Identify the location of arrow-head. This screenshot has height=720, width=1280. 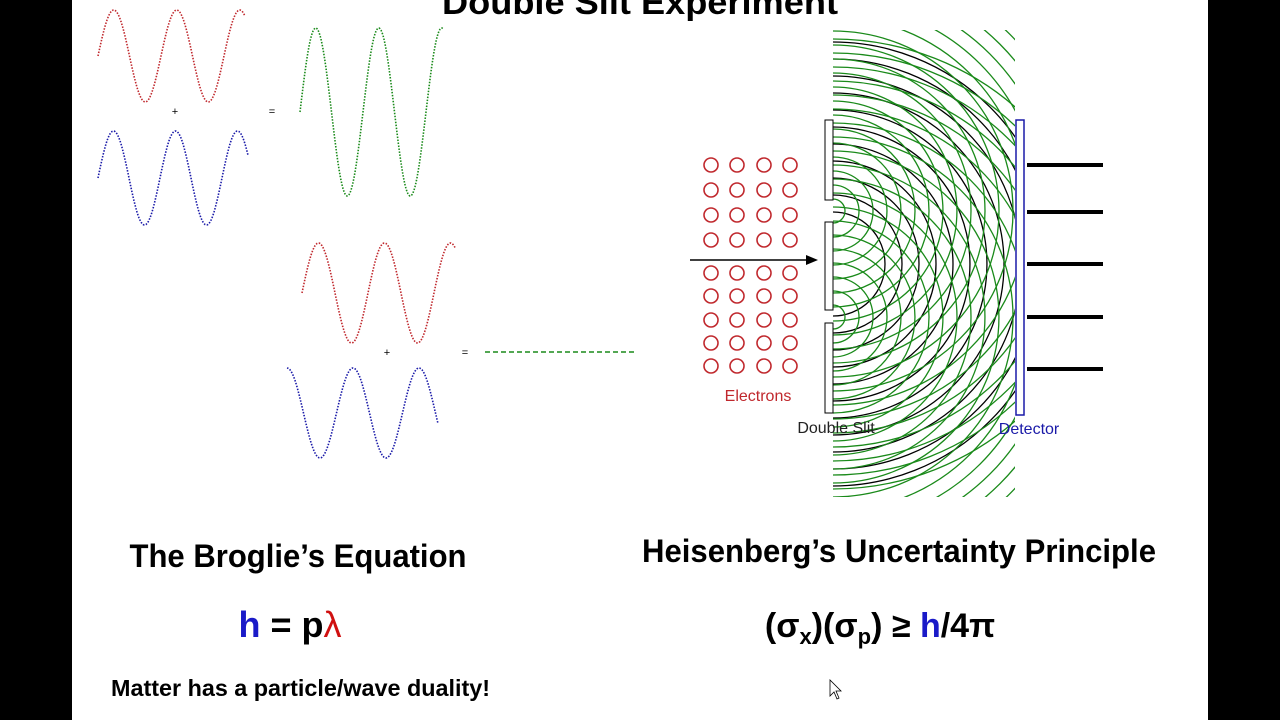
(812, 260).